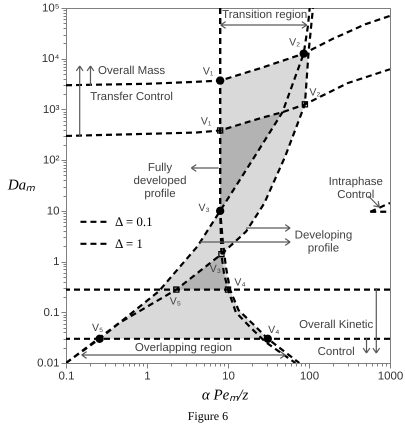  What do you see at coordinates (160, 181) in the screenshot?
I see `annotation: Fully developed profile` at bounding box center [160, 181].